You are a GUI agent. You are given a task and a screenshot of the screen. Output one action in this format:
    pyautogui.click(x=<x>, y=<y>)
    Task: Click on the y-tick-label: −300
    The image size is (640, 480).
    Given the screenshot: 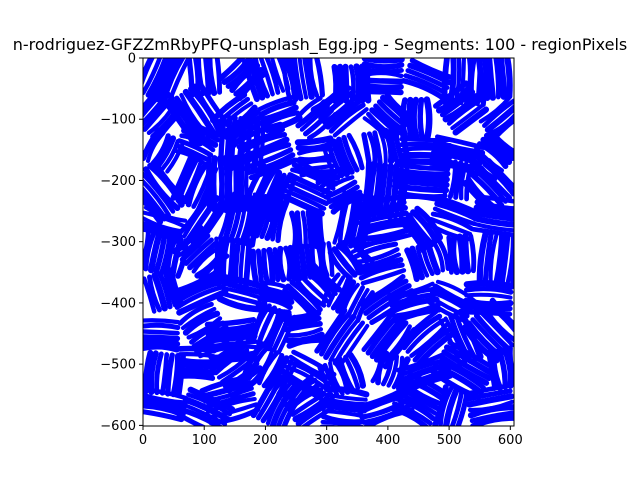 What is the action you would take?
    pyautogui.click(x=118, y=242)
    